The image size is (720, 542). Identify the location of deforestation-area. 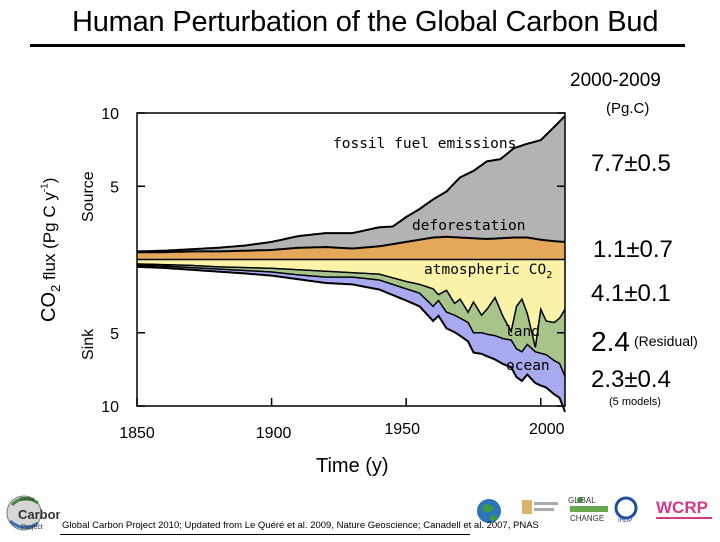
(351, 248).